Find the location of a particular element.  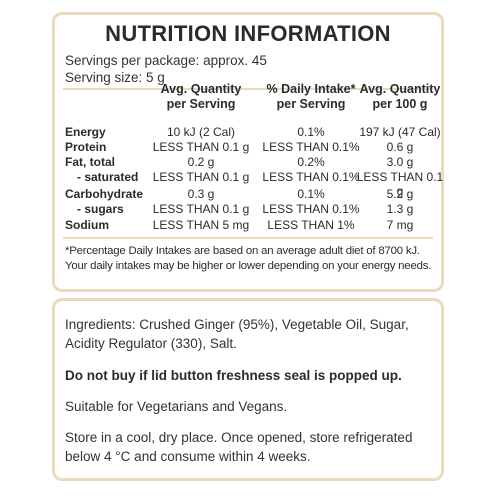

suitability-text: Suitable for Vegetarians and Vegans. is located at coordinates (176, 406).